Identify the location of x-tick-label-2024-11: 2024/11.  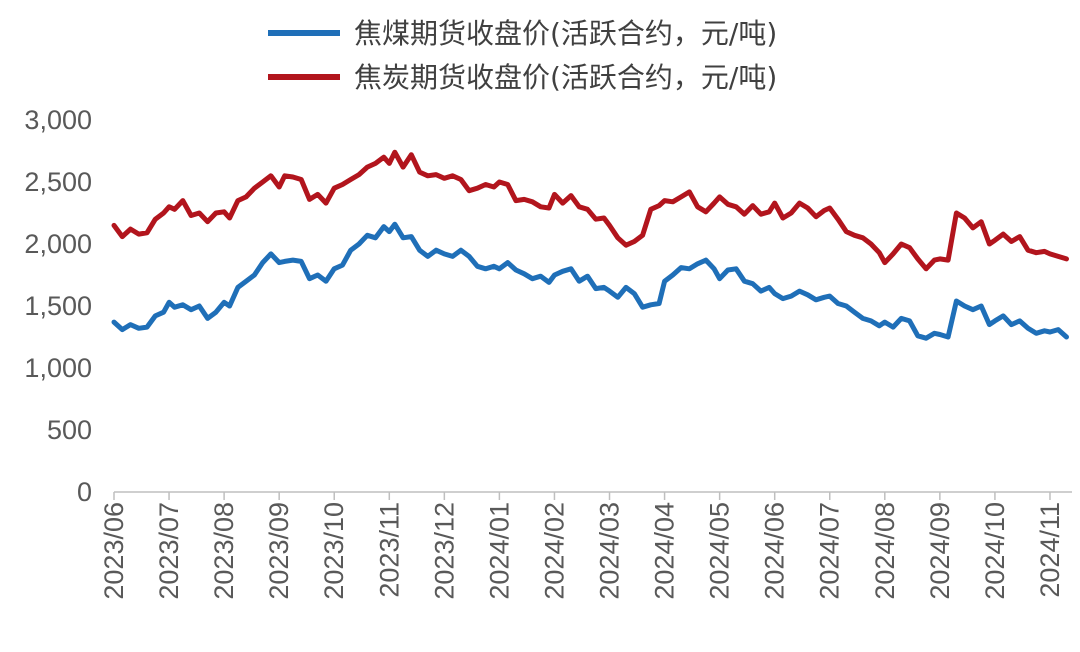
(1050, 550).